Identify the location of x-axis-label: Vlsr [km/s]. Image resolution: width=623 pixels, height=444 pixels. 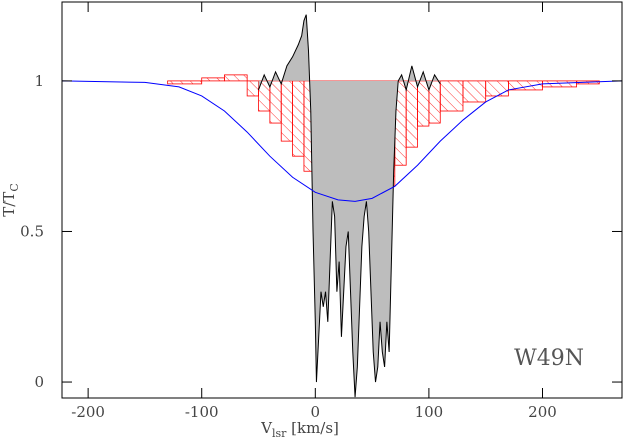
(299, 429).